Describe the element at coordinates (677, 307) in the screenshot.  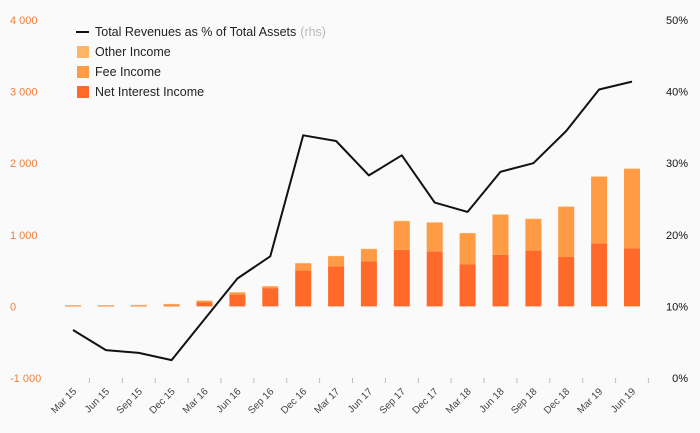
I see `right-tick-label: 10%` at that location.